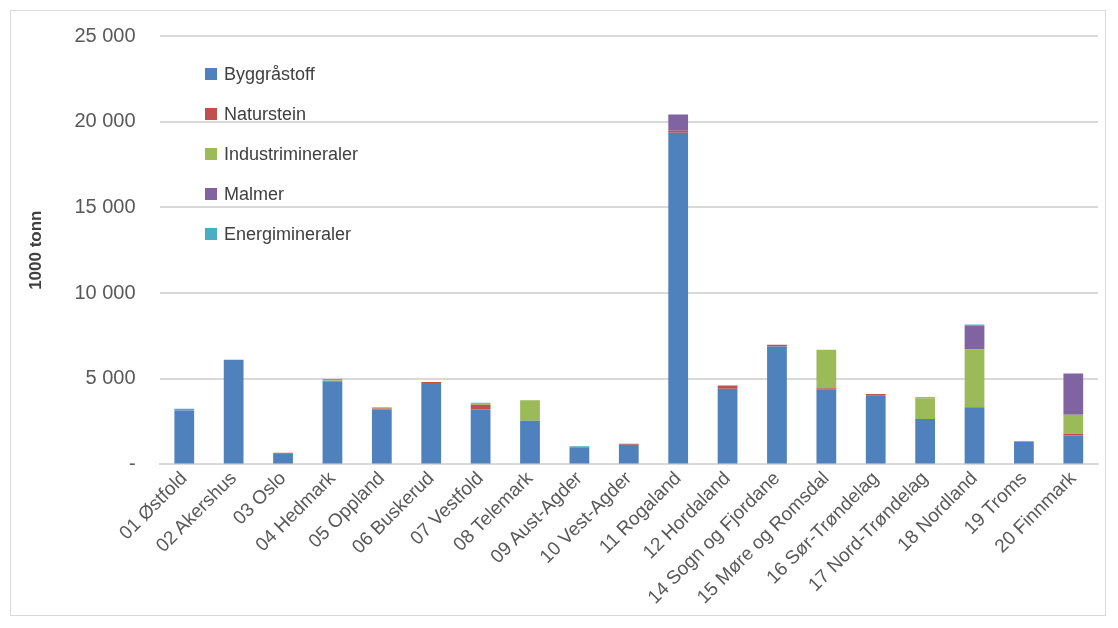  I want to click on legend-label: Malmer, so click(254, 194).